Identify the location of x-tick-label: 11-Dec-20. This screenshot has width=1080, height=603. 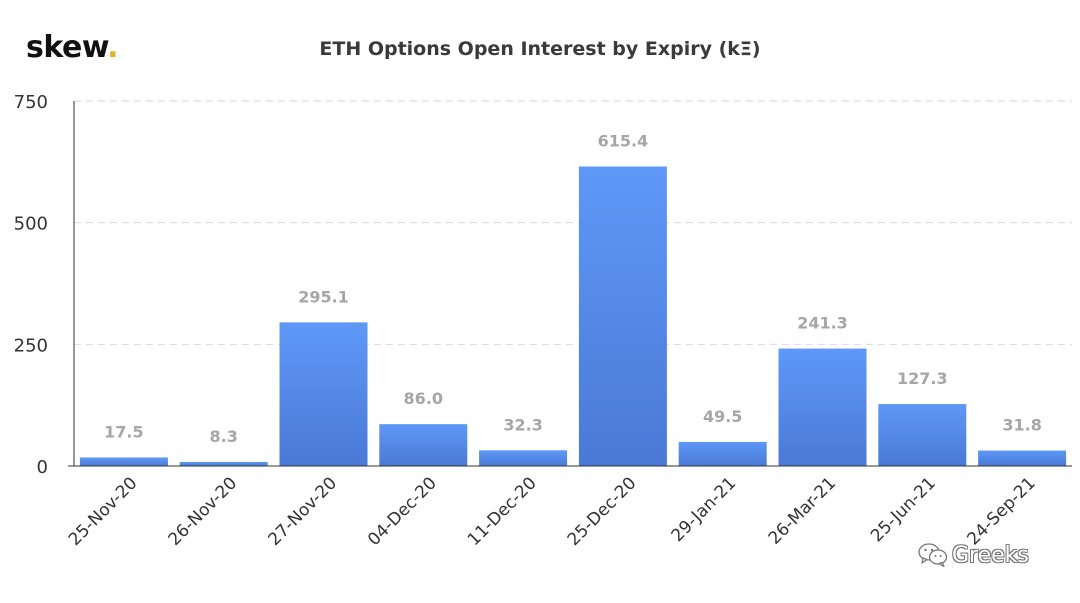
(502, 511).